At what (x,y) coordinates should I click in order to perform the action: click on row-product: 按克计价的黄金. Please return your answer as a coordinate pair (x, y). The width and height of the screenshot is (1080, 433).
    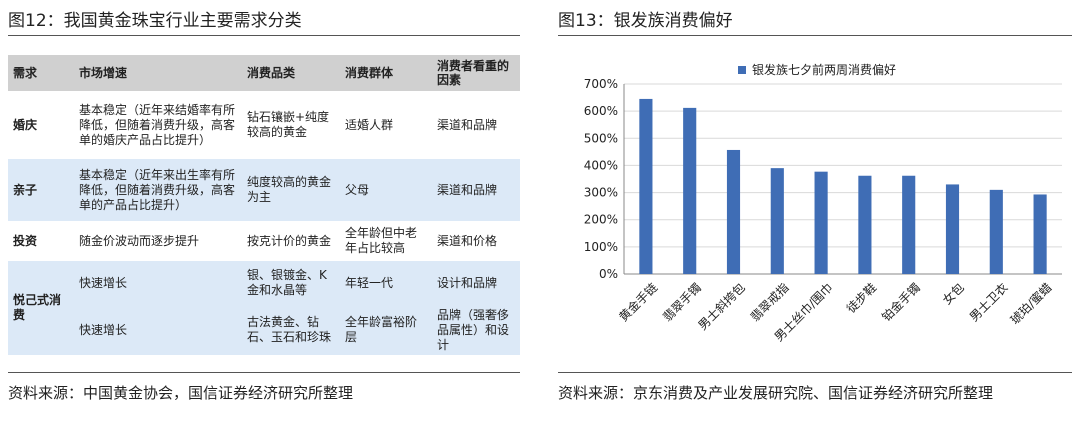
    Looking at the image, I should click on (291, 241).